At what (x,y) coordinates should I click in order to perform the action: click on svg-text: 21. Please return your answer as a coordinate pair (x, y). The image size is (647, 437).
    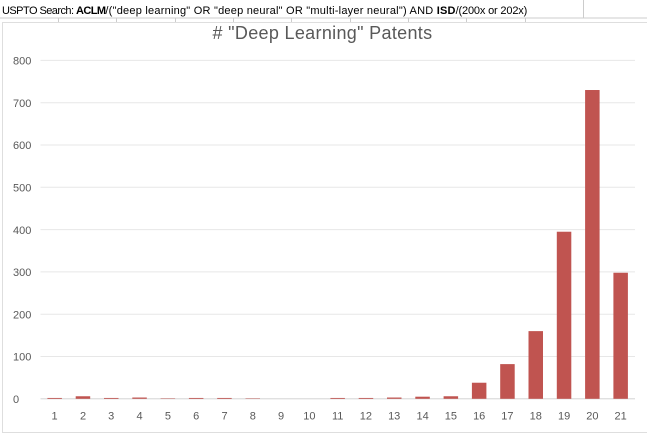
    Looking at the image, I should click on (620, 416).